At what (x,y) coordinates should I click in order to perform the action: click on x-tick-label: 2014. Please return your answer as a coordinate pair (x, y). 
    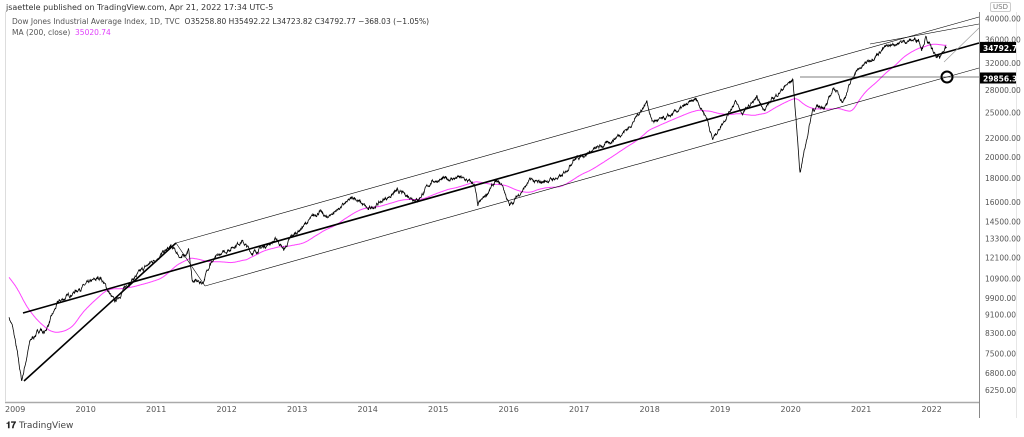
    Looking at the image, I should click on (368, 409).